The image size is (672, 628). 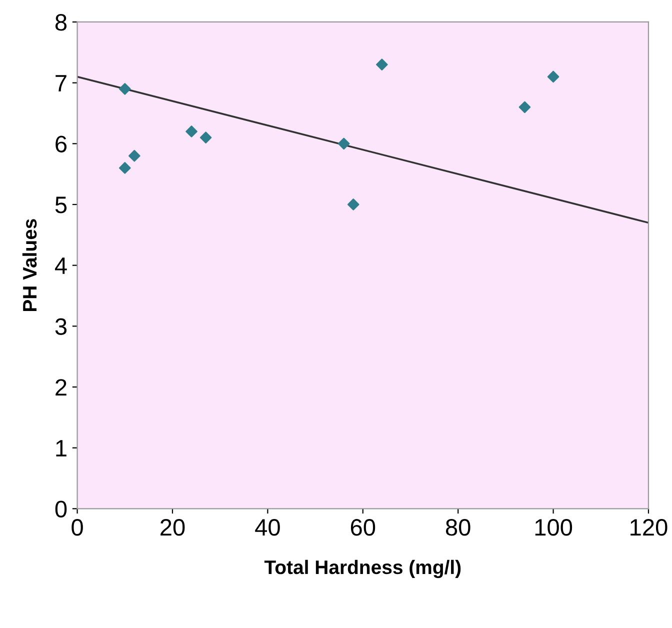 What do you see at coordinates (61, 509) in the screenshot?
I see `y-tick-label: 0` at bounding box center [61, 509].